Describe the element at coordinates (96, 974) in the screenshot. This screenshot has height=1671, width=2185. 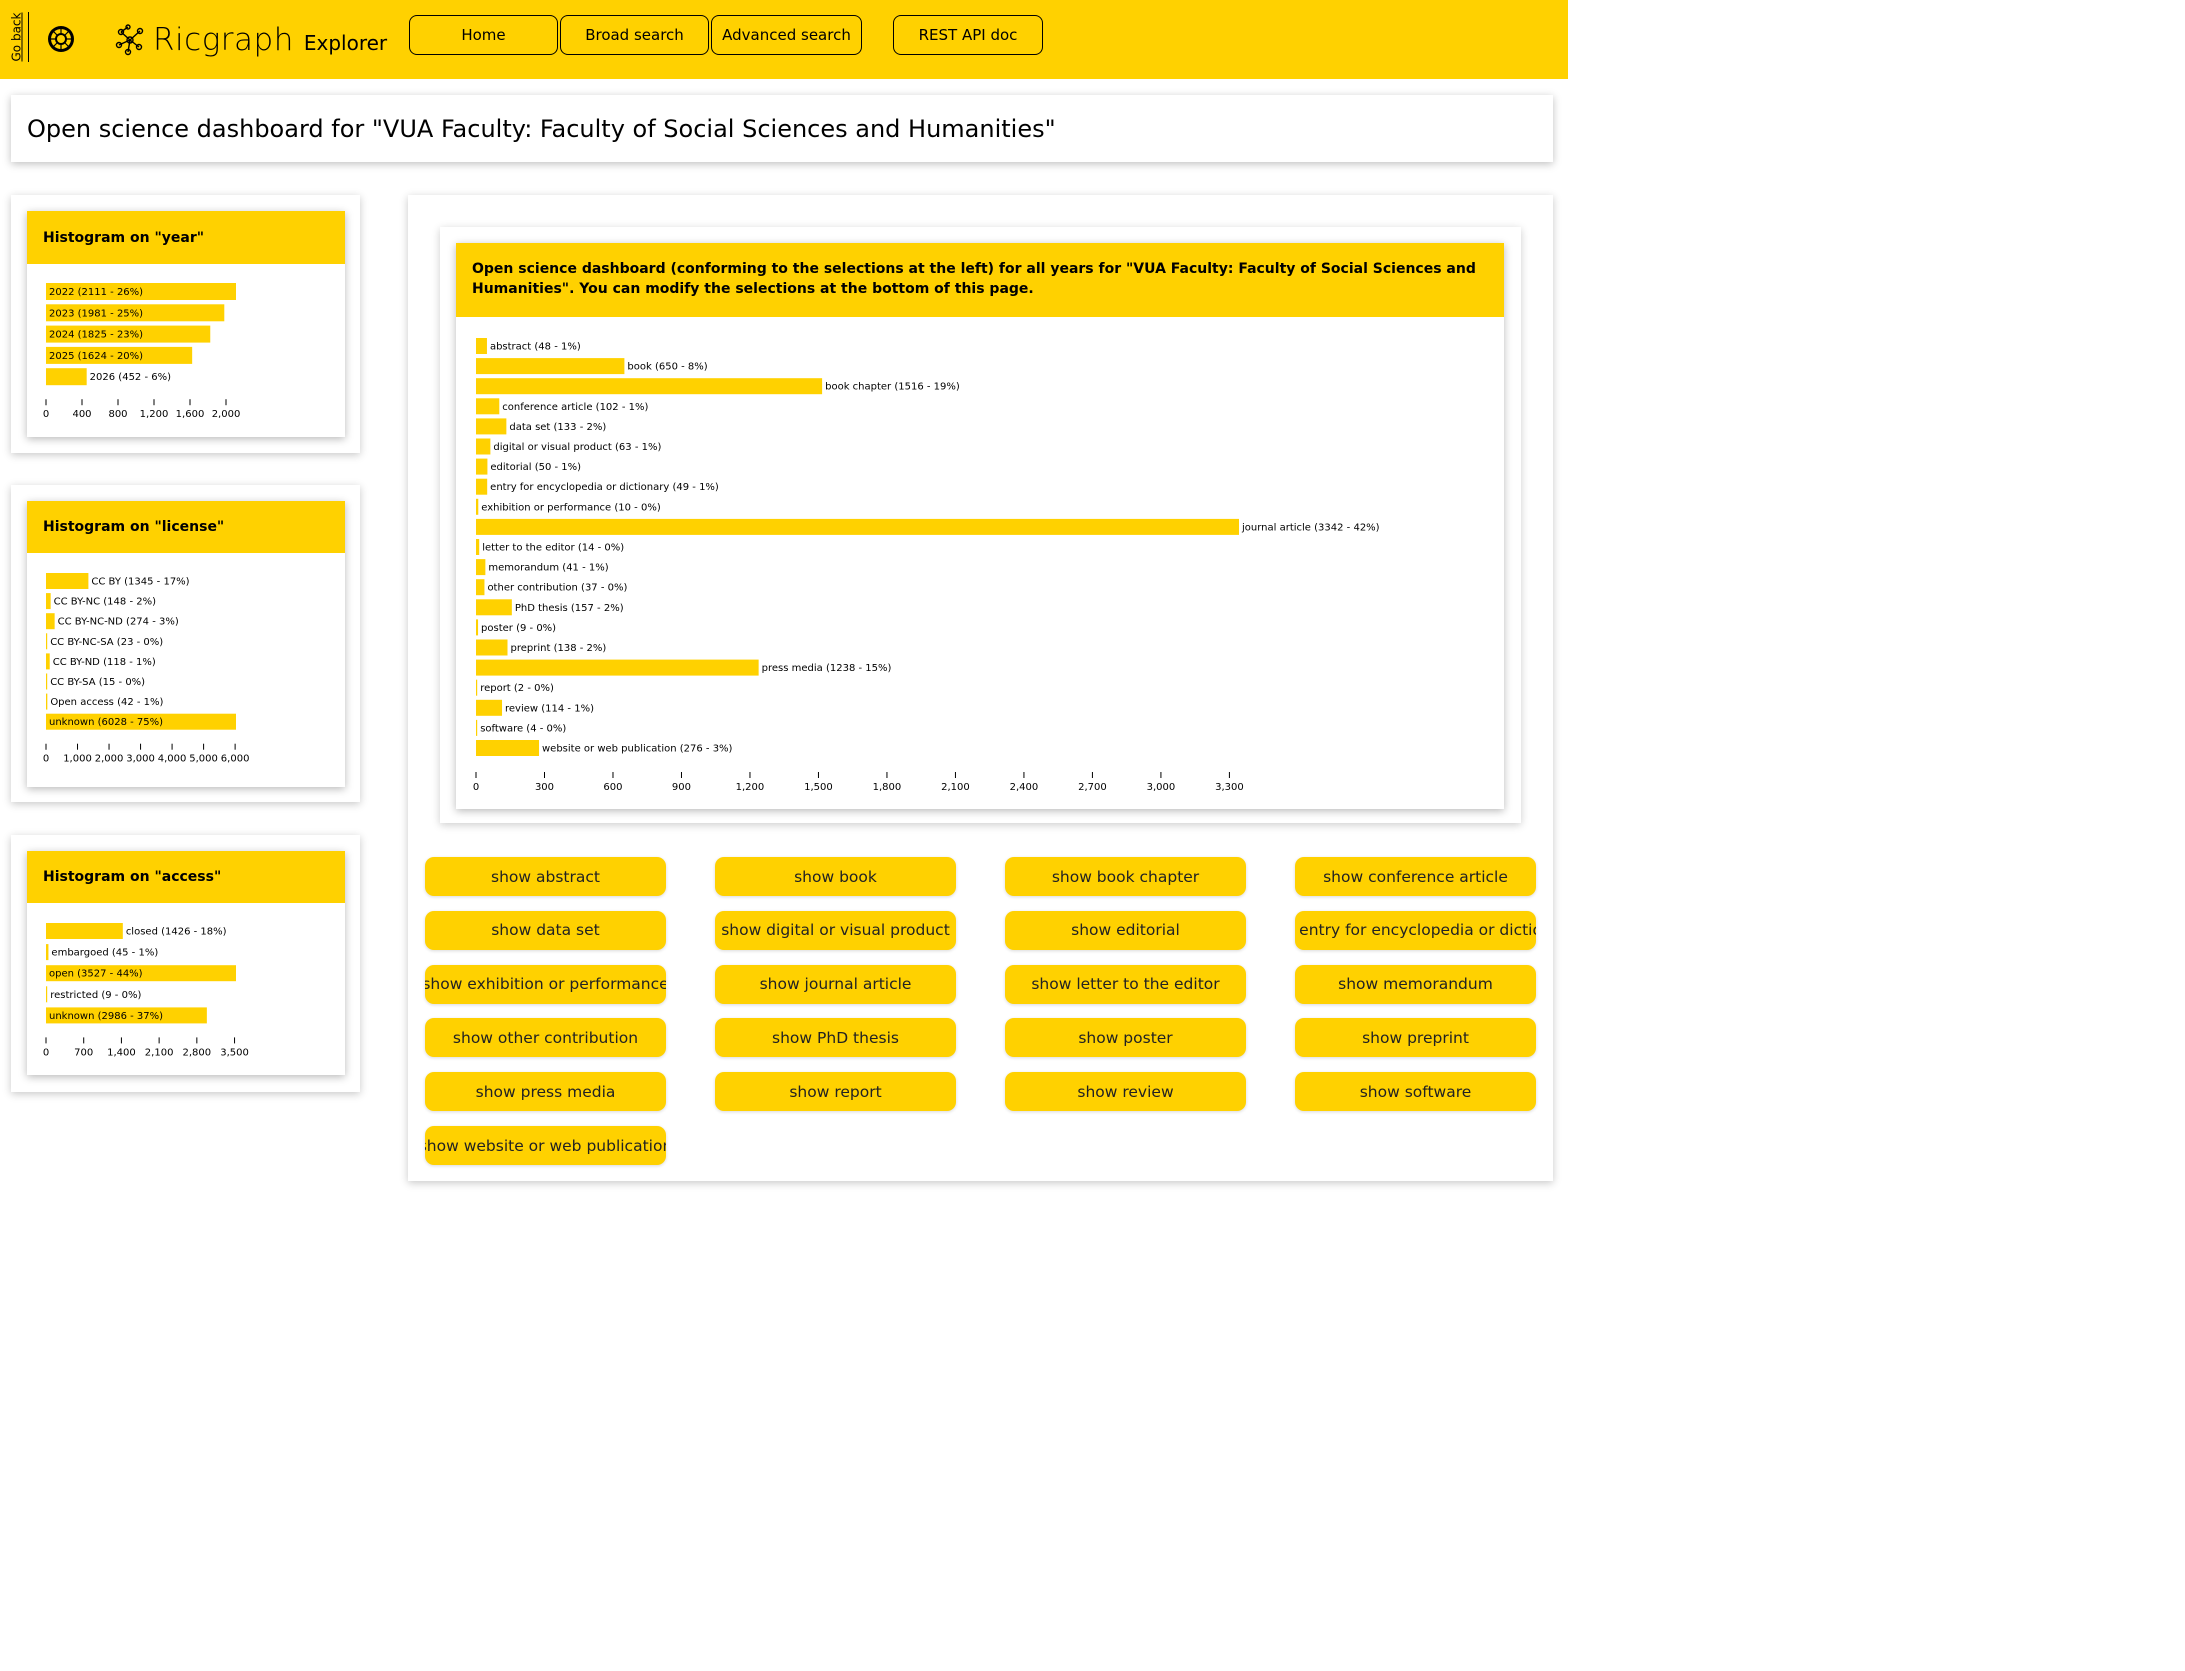
I see `bar-label: open (3527 - 44%)` at that location.